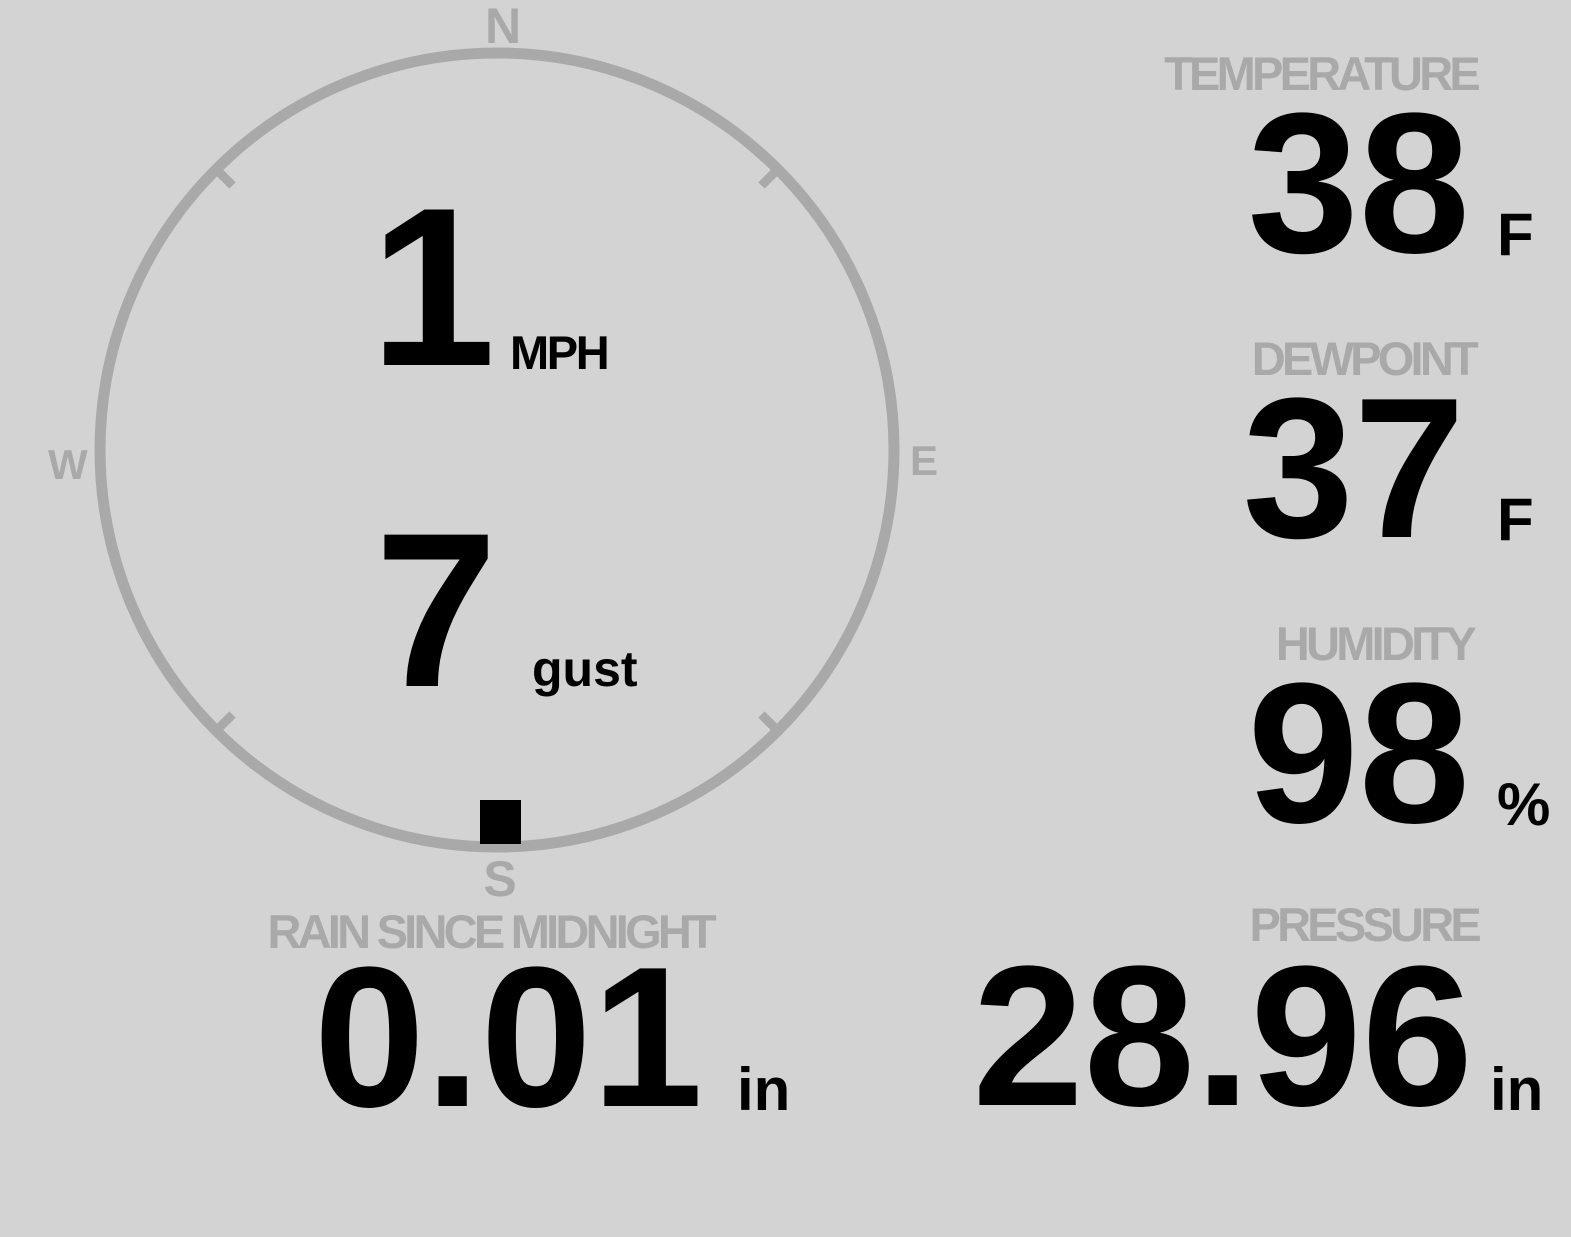 The width and height of the screenshot is (1571, 1237). Describe the element at coordinates (436, 610) in the screenshot. I see `wind-gust-value: 7` at that location.